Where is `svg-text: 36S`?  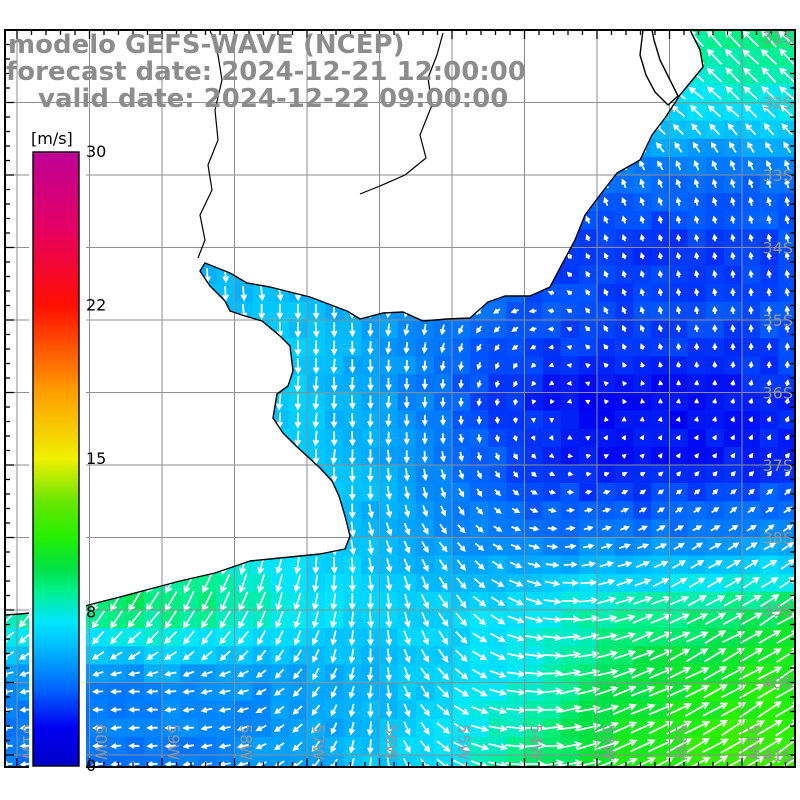 svg-text: 36S is located at coordinates (777, 393).